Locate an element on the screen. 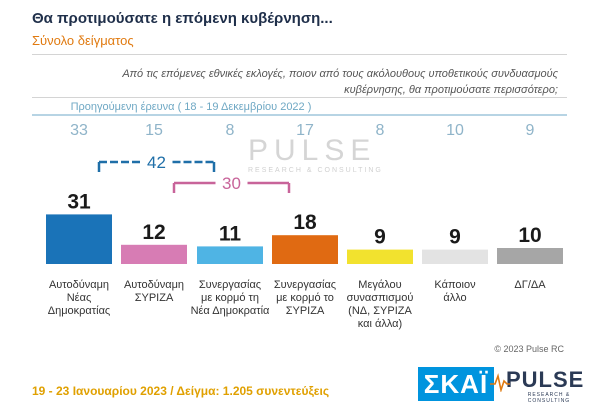 This screenshot has width=600, height=410. category-label-line: Νέας is located at coordinates (79, 298).